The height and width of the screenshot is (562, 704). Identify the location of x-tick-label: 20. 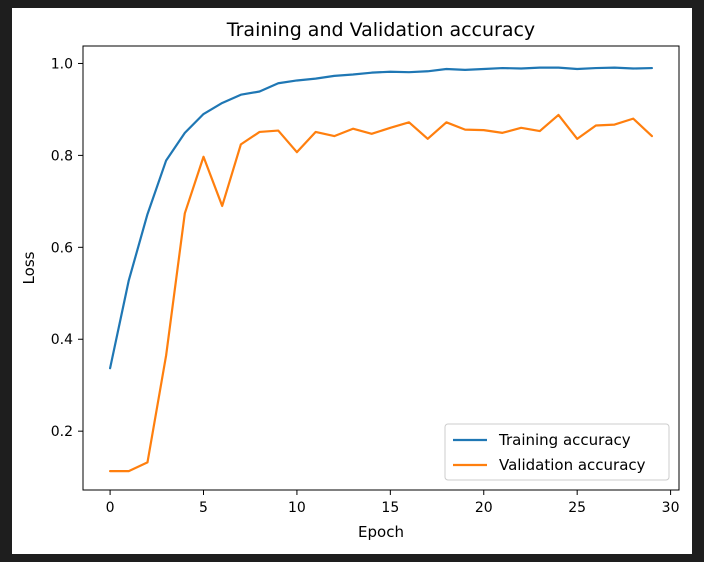
(484, 508).